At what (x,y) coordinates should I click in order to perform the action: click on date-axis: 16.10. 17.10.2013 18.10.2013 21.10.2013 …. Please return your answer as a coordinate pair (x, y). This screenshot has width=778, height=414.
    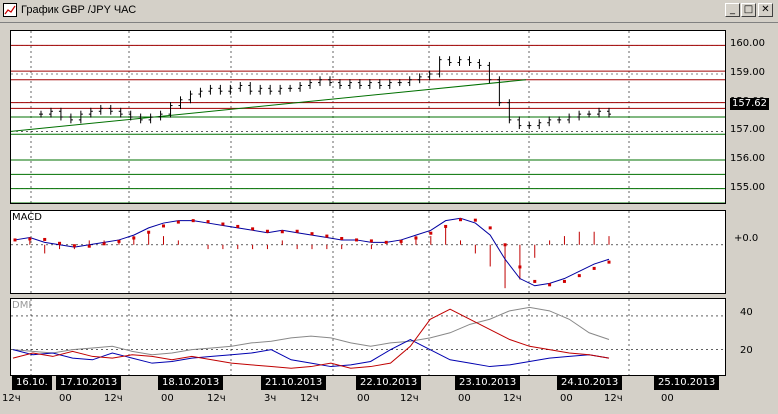
    Looking at the image, I should click on (372, 383).